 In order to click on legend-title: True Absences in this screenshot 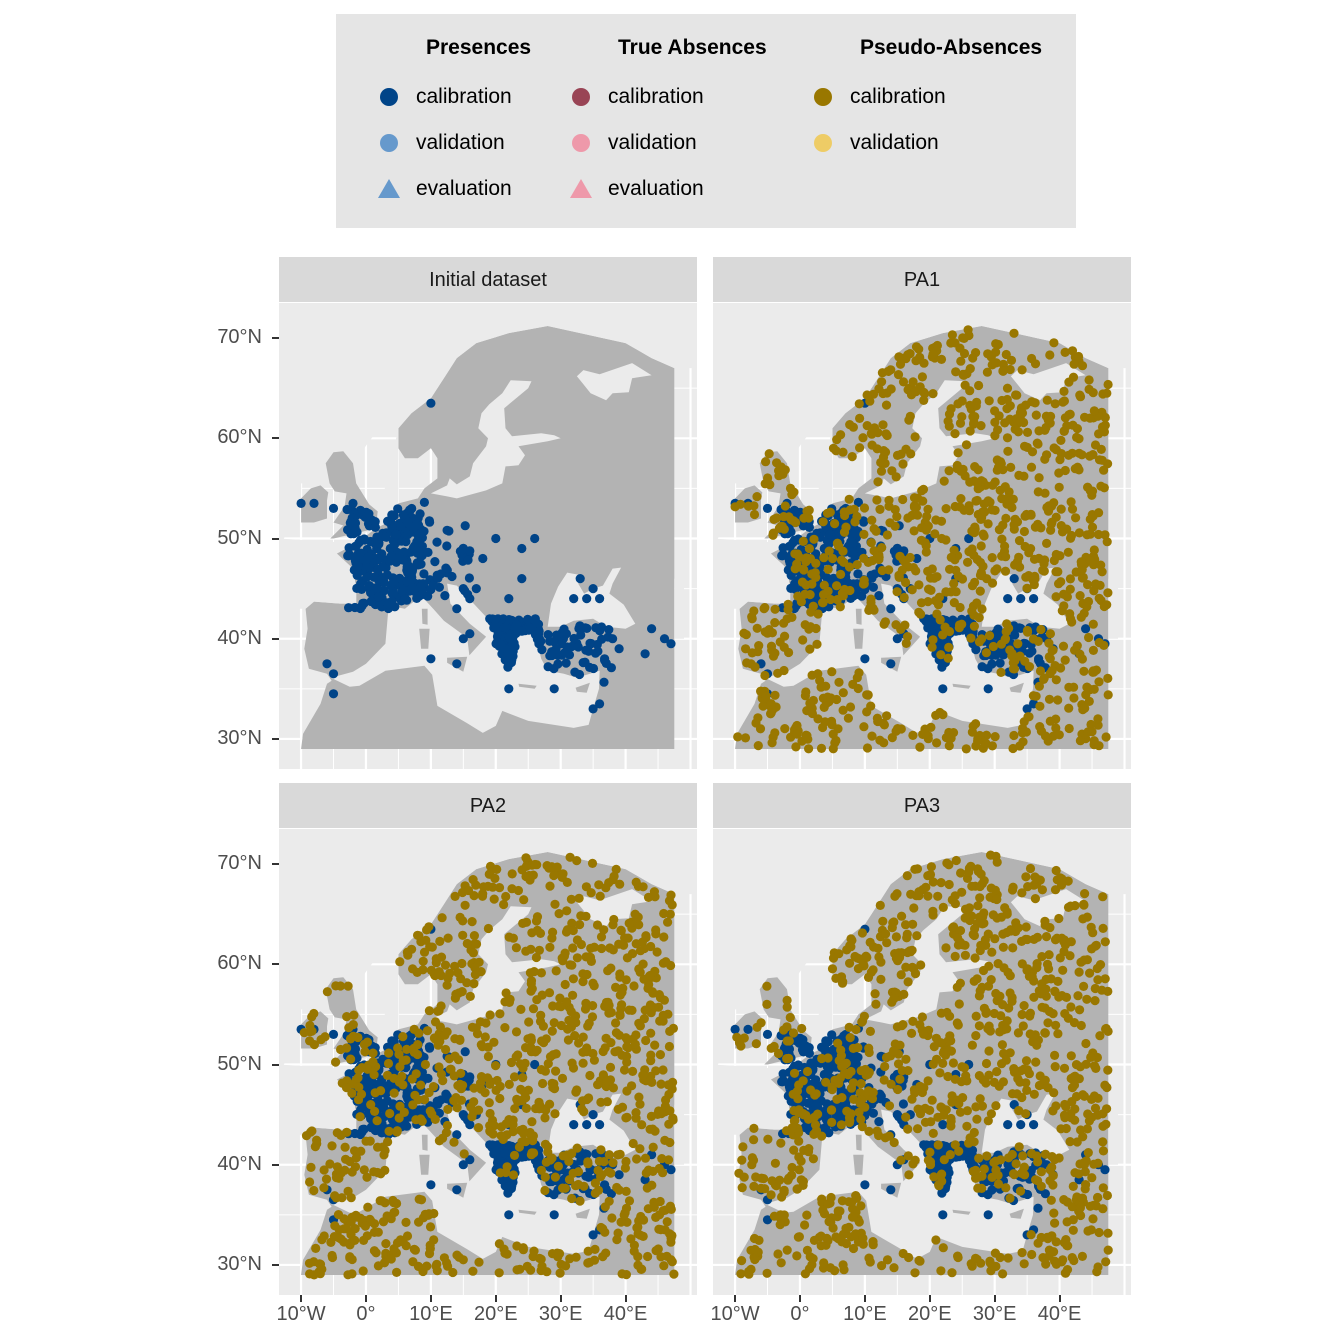, I will do `click(692, 47)`.